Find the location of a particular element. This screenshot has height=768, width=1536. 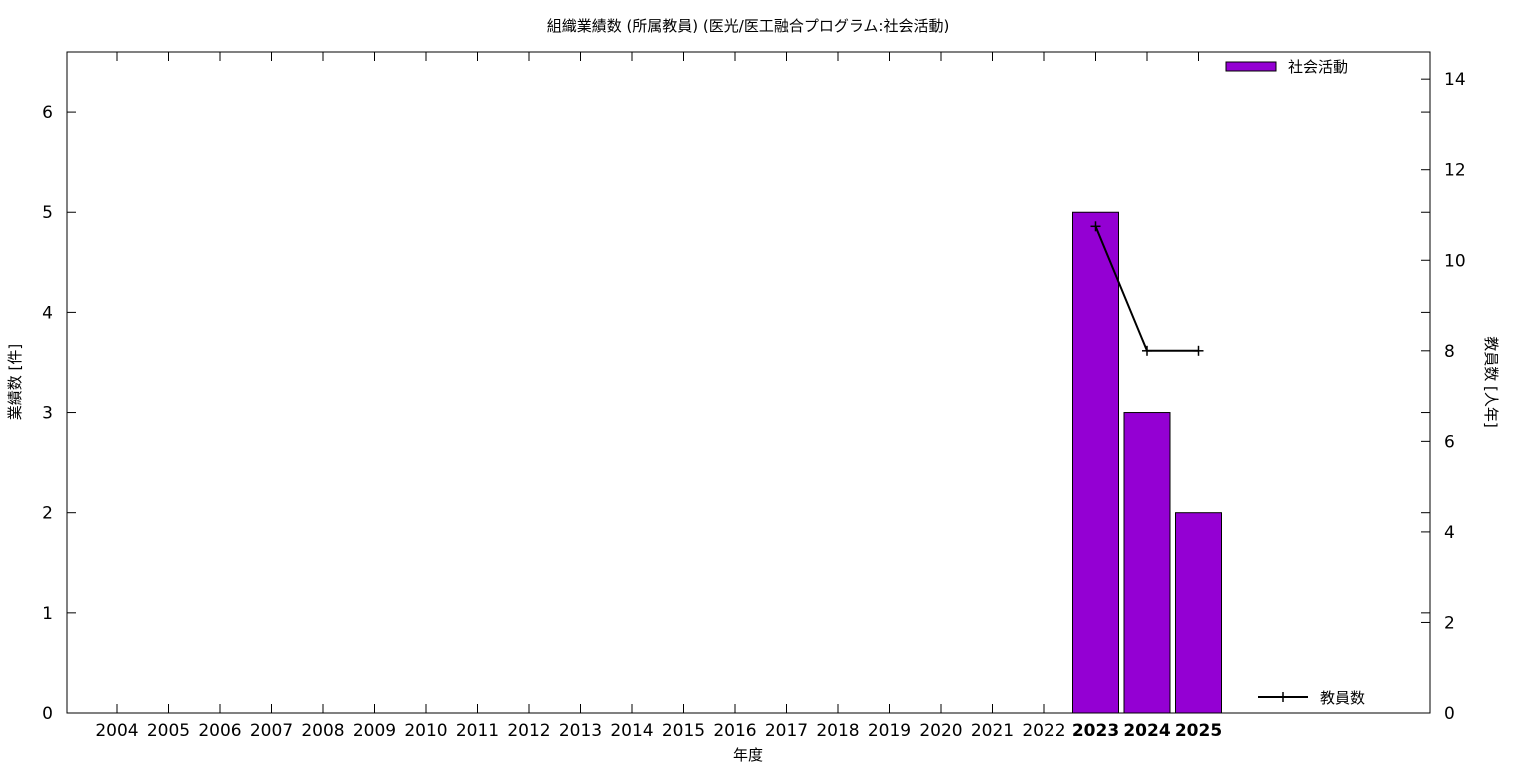

x-tick-label: 2018 is located at coordinates (837, 731).